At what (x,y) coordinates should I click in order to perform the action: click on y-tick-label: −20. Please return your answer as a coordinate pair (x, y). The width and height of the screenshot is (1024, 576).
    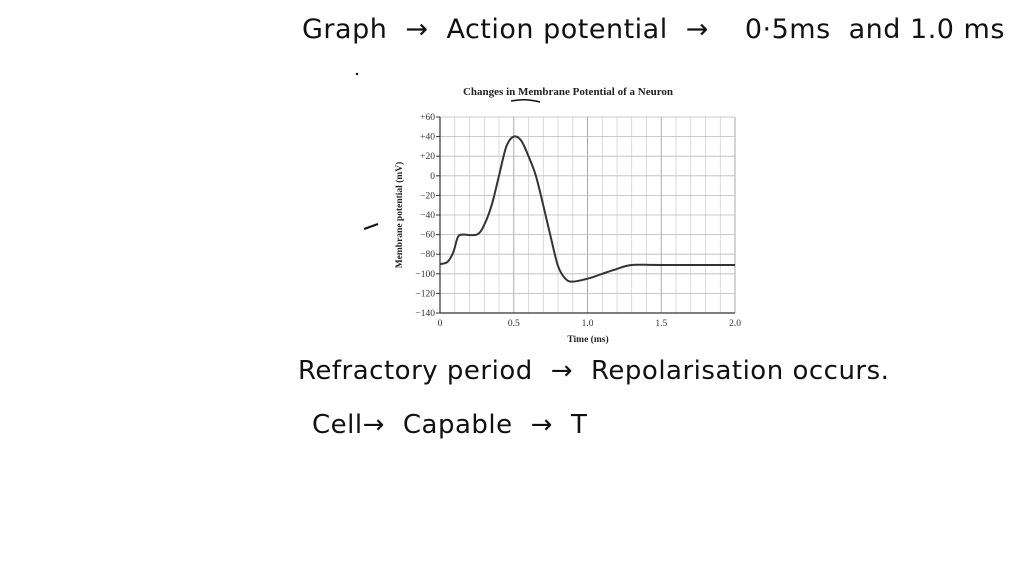
    Looking at the image, I should click on (427, 196).